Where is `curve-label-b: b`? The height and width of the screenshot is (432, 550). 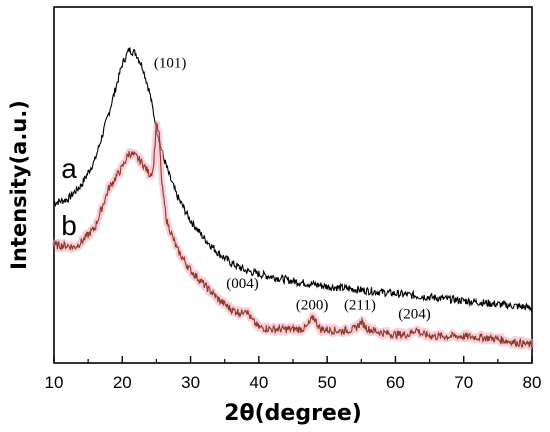
curve-label-b: b is located at coordinates (69, 225).